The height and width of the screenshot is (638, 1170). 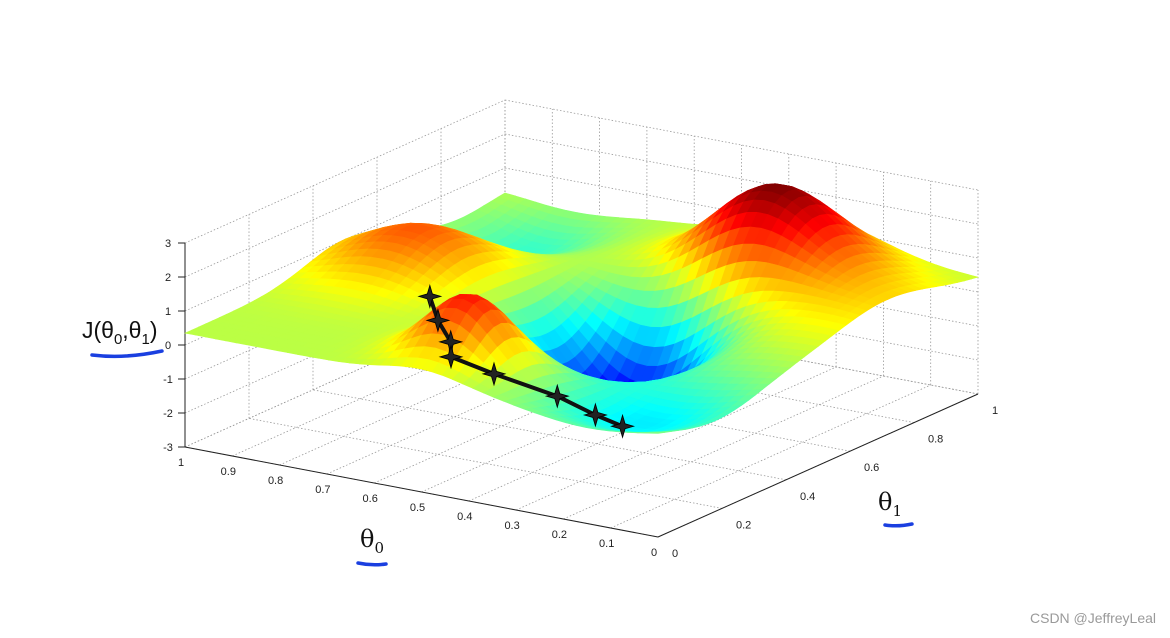 I want to click on theta1-tick-label: 0, so click(x=675, y=554).